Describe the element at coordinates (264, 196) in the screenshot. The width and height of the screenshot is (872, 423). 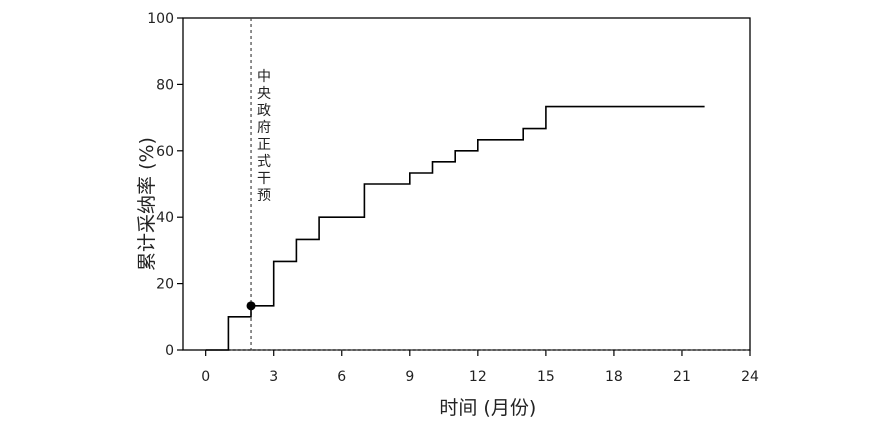
I see `intervention-label-char: 预` at that location.